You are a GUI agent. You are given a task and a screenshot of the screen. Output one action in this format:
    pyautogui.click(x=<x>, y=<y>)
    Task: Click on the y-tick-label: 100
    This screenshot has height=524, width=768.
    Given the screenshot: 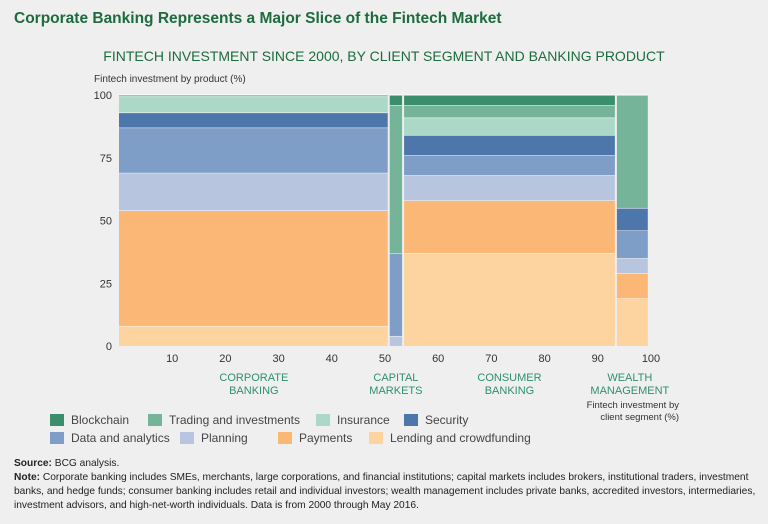 What is the action you would take?
    pyautogui.click(x=103, y=96)
    